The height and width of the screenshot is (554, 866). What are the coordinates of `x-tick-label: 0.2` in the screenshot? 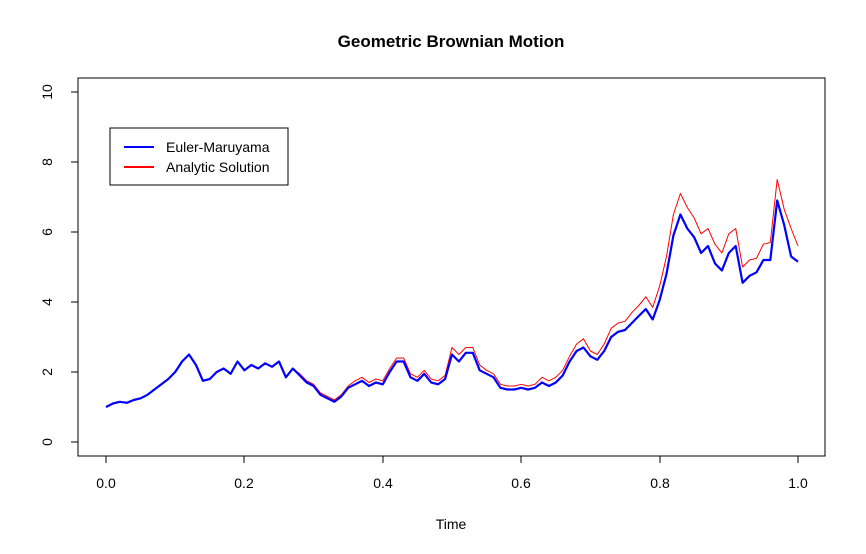 It's located at (244, 483).